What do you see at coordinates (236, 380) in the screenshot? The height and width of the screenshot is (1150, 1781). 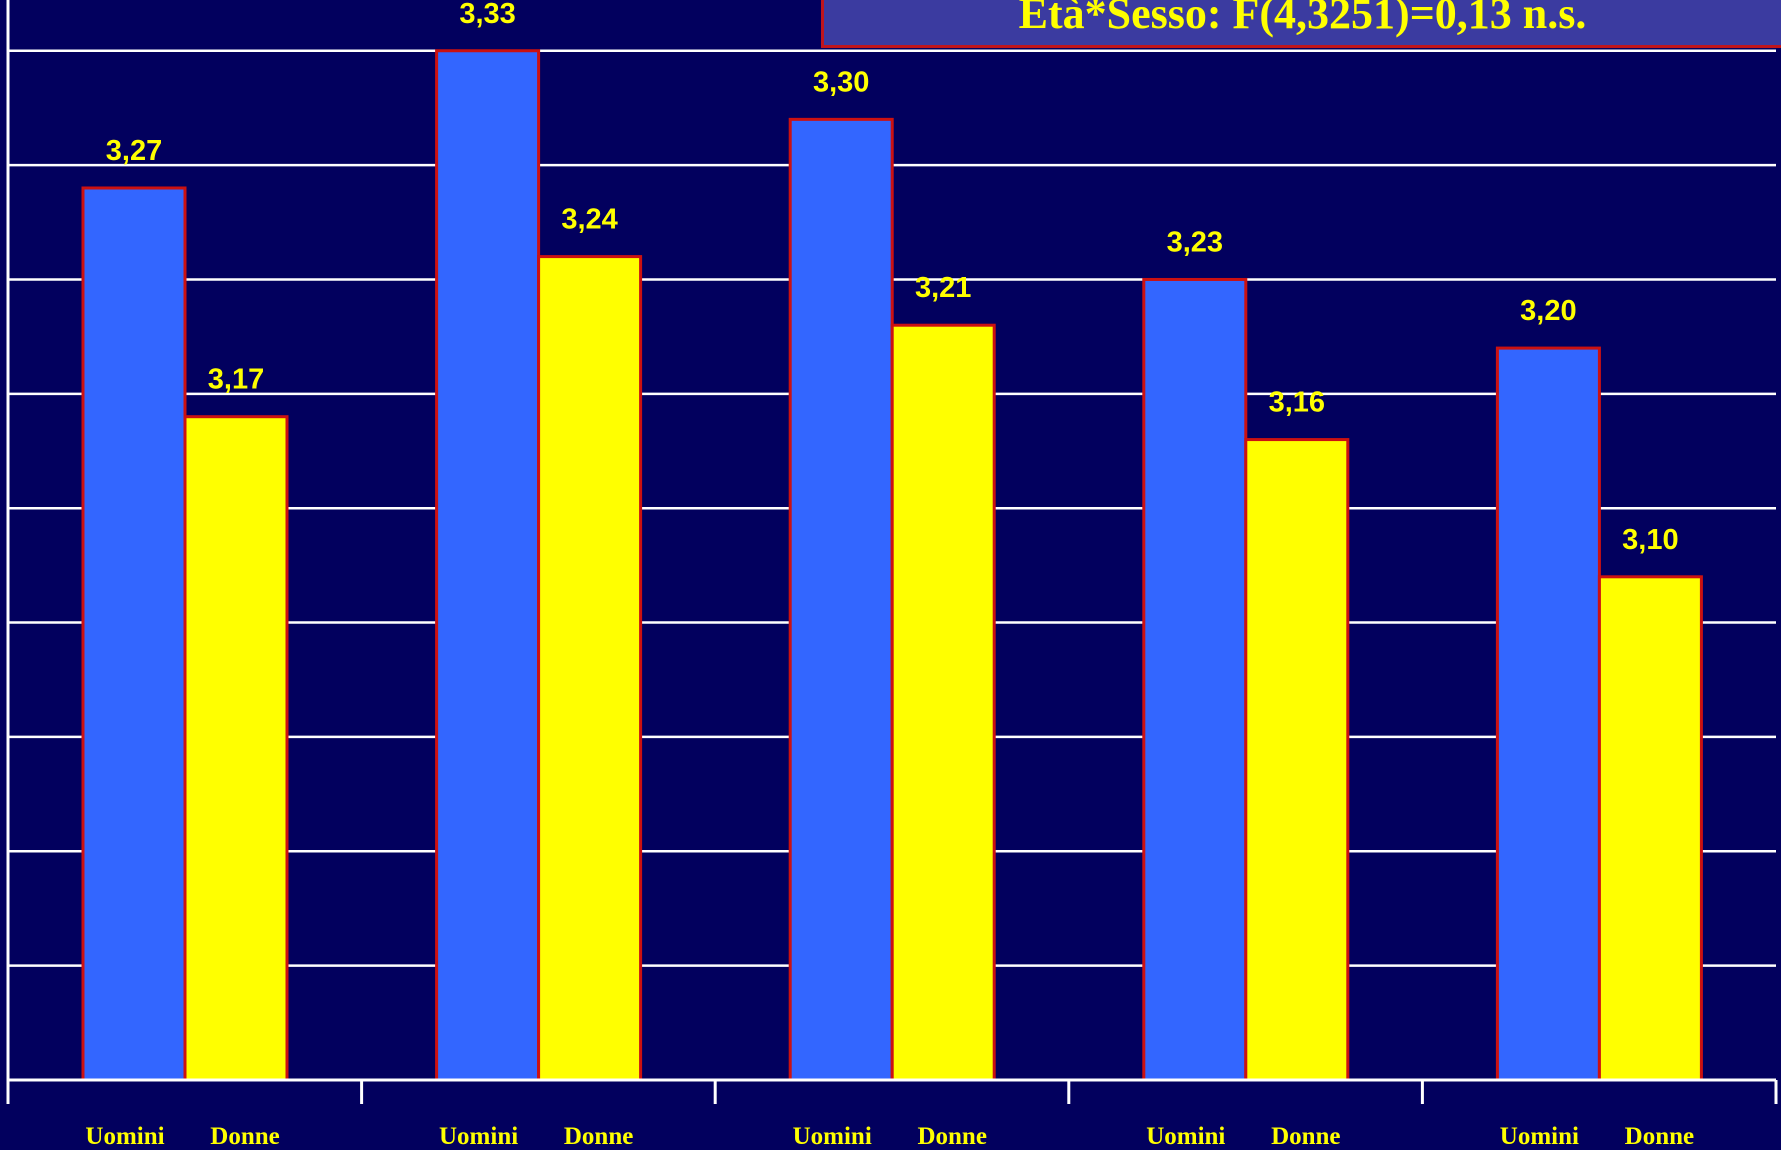 I see `value-label-g0-s1: 3,17` at bounding box center [236, 380].